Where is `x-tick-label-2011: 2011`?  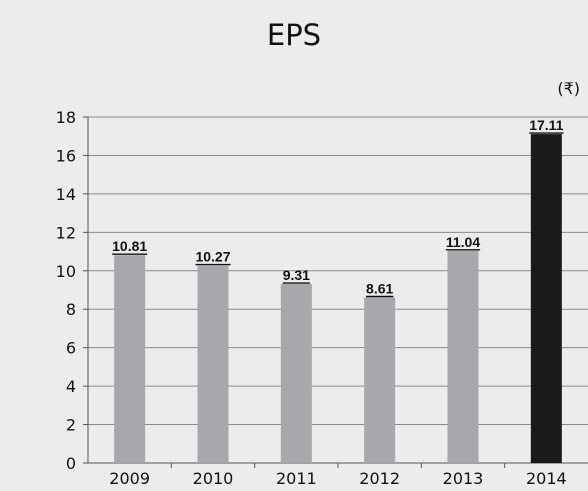
x-tick-label-2011: 2011 is located at coordinates (296, 478).